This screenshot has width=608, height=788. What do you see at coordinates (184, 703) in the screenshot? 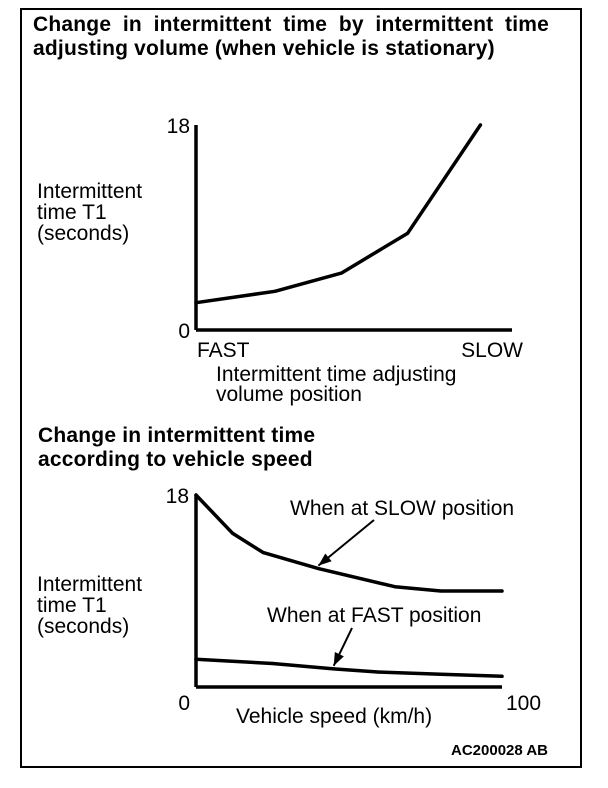
I see `chart-2-x-tick-0: 0` at bounding box center [184, 703].